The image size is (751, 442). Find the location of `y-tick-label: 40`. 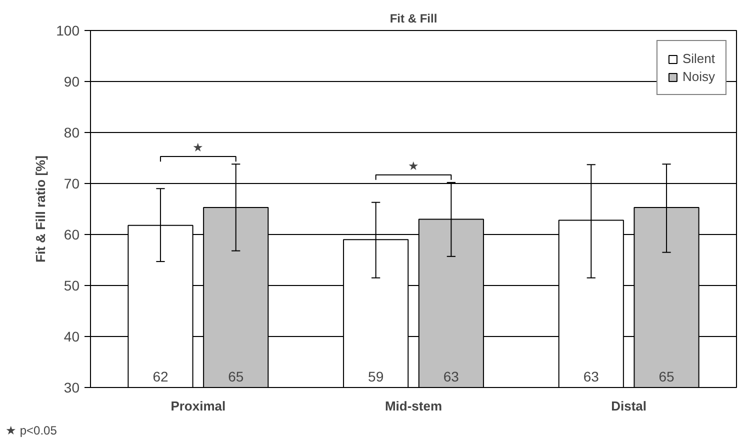

y-tick-label: 40 is located at coordinates (72, 336).